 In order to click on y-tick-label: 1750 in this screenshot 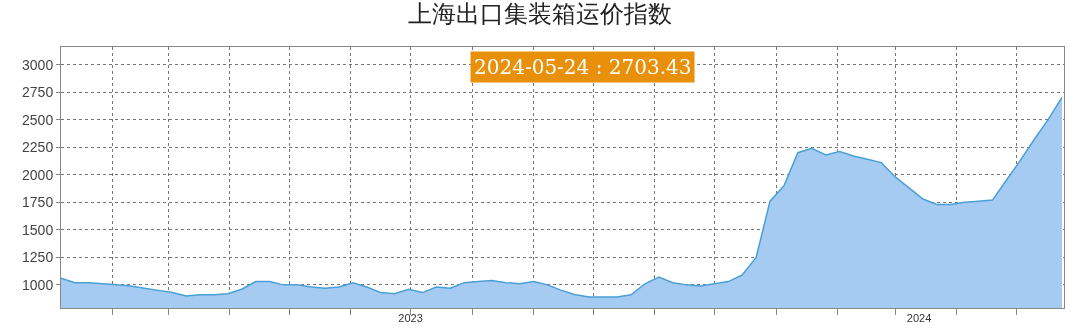, I will do `click(38, 202)`.